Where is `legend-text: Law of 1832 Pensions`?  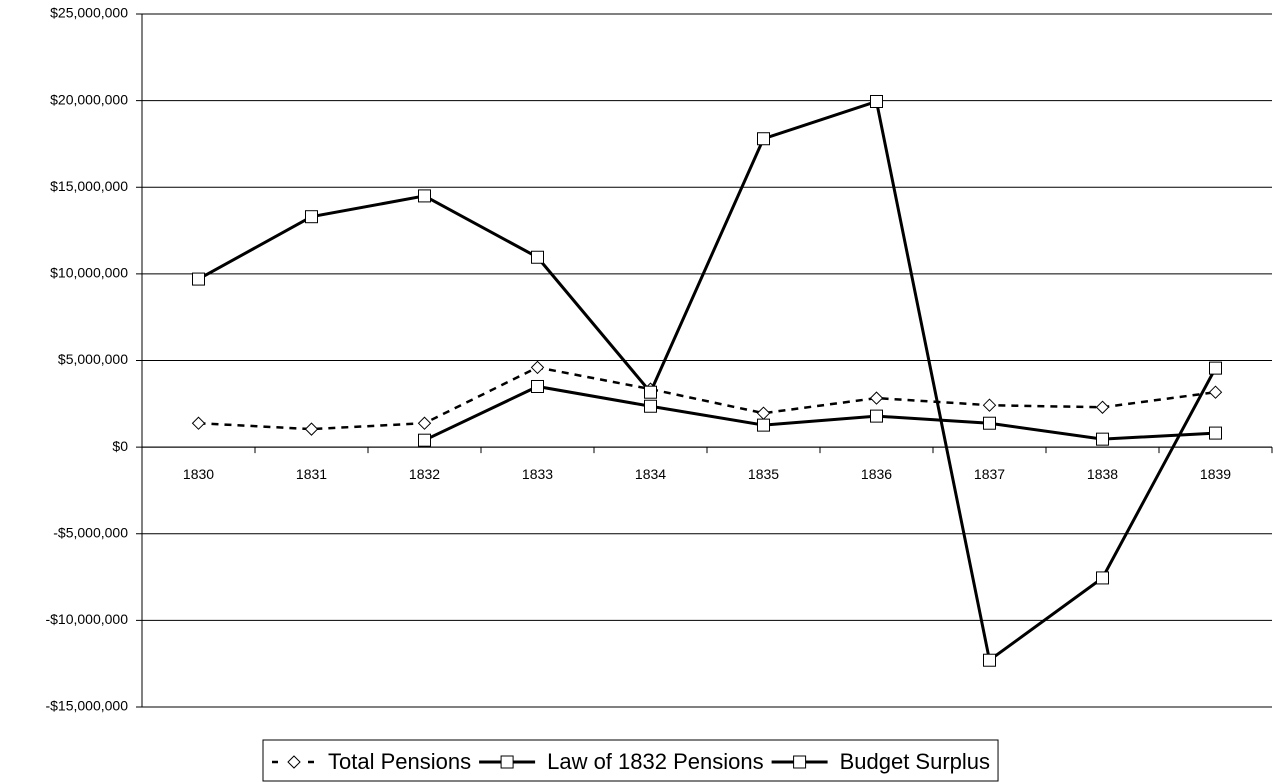
legend-text: Law of 1832 Pensions is located at coordinates (655, 761).